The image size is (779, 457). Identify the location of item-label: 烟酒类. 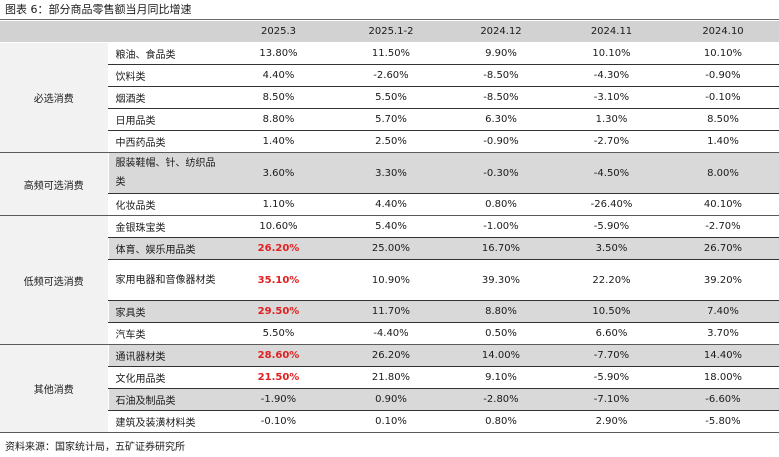
(164, 97).